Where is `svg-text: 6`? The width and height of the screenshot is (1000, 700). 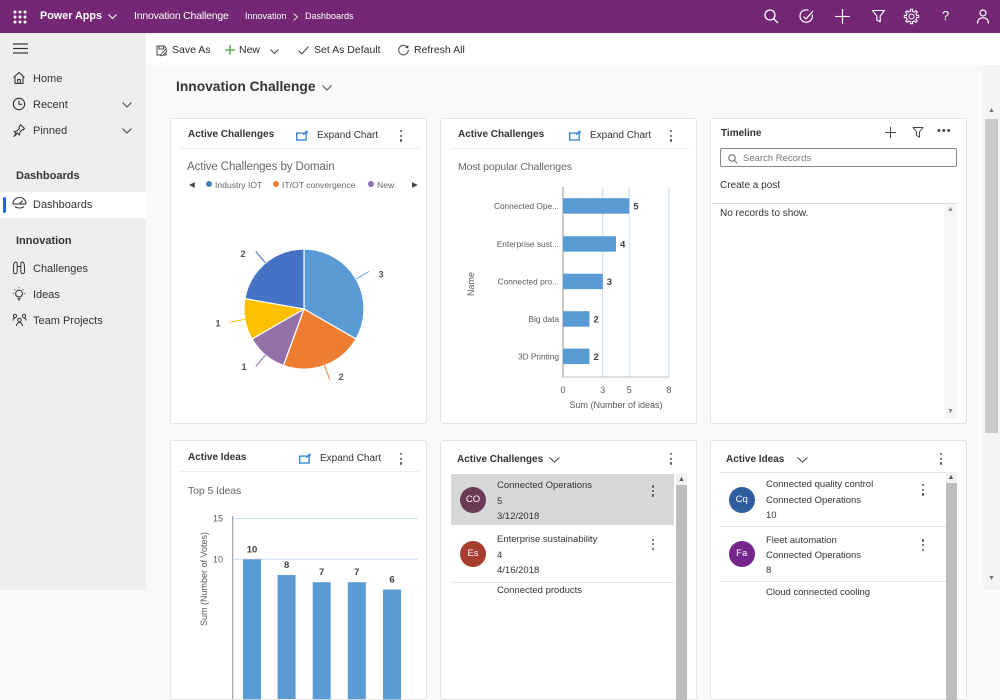
svg-text: 6 is located at coordinates (391, 580).